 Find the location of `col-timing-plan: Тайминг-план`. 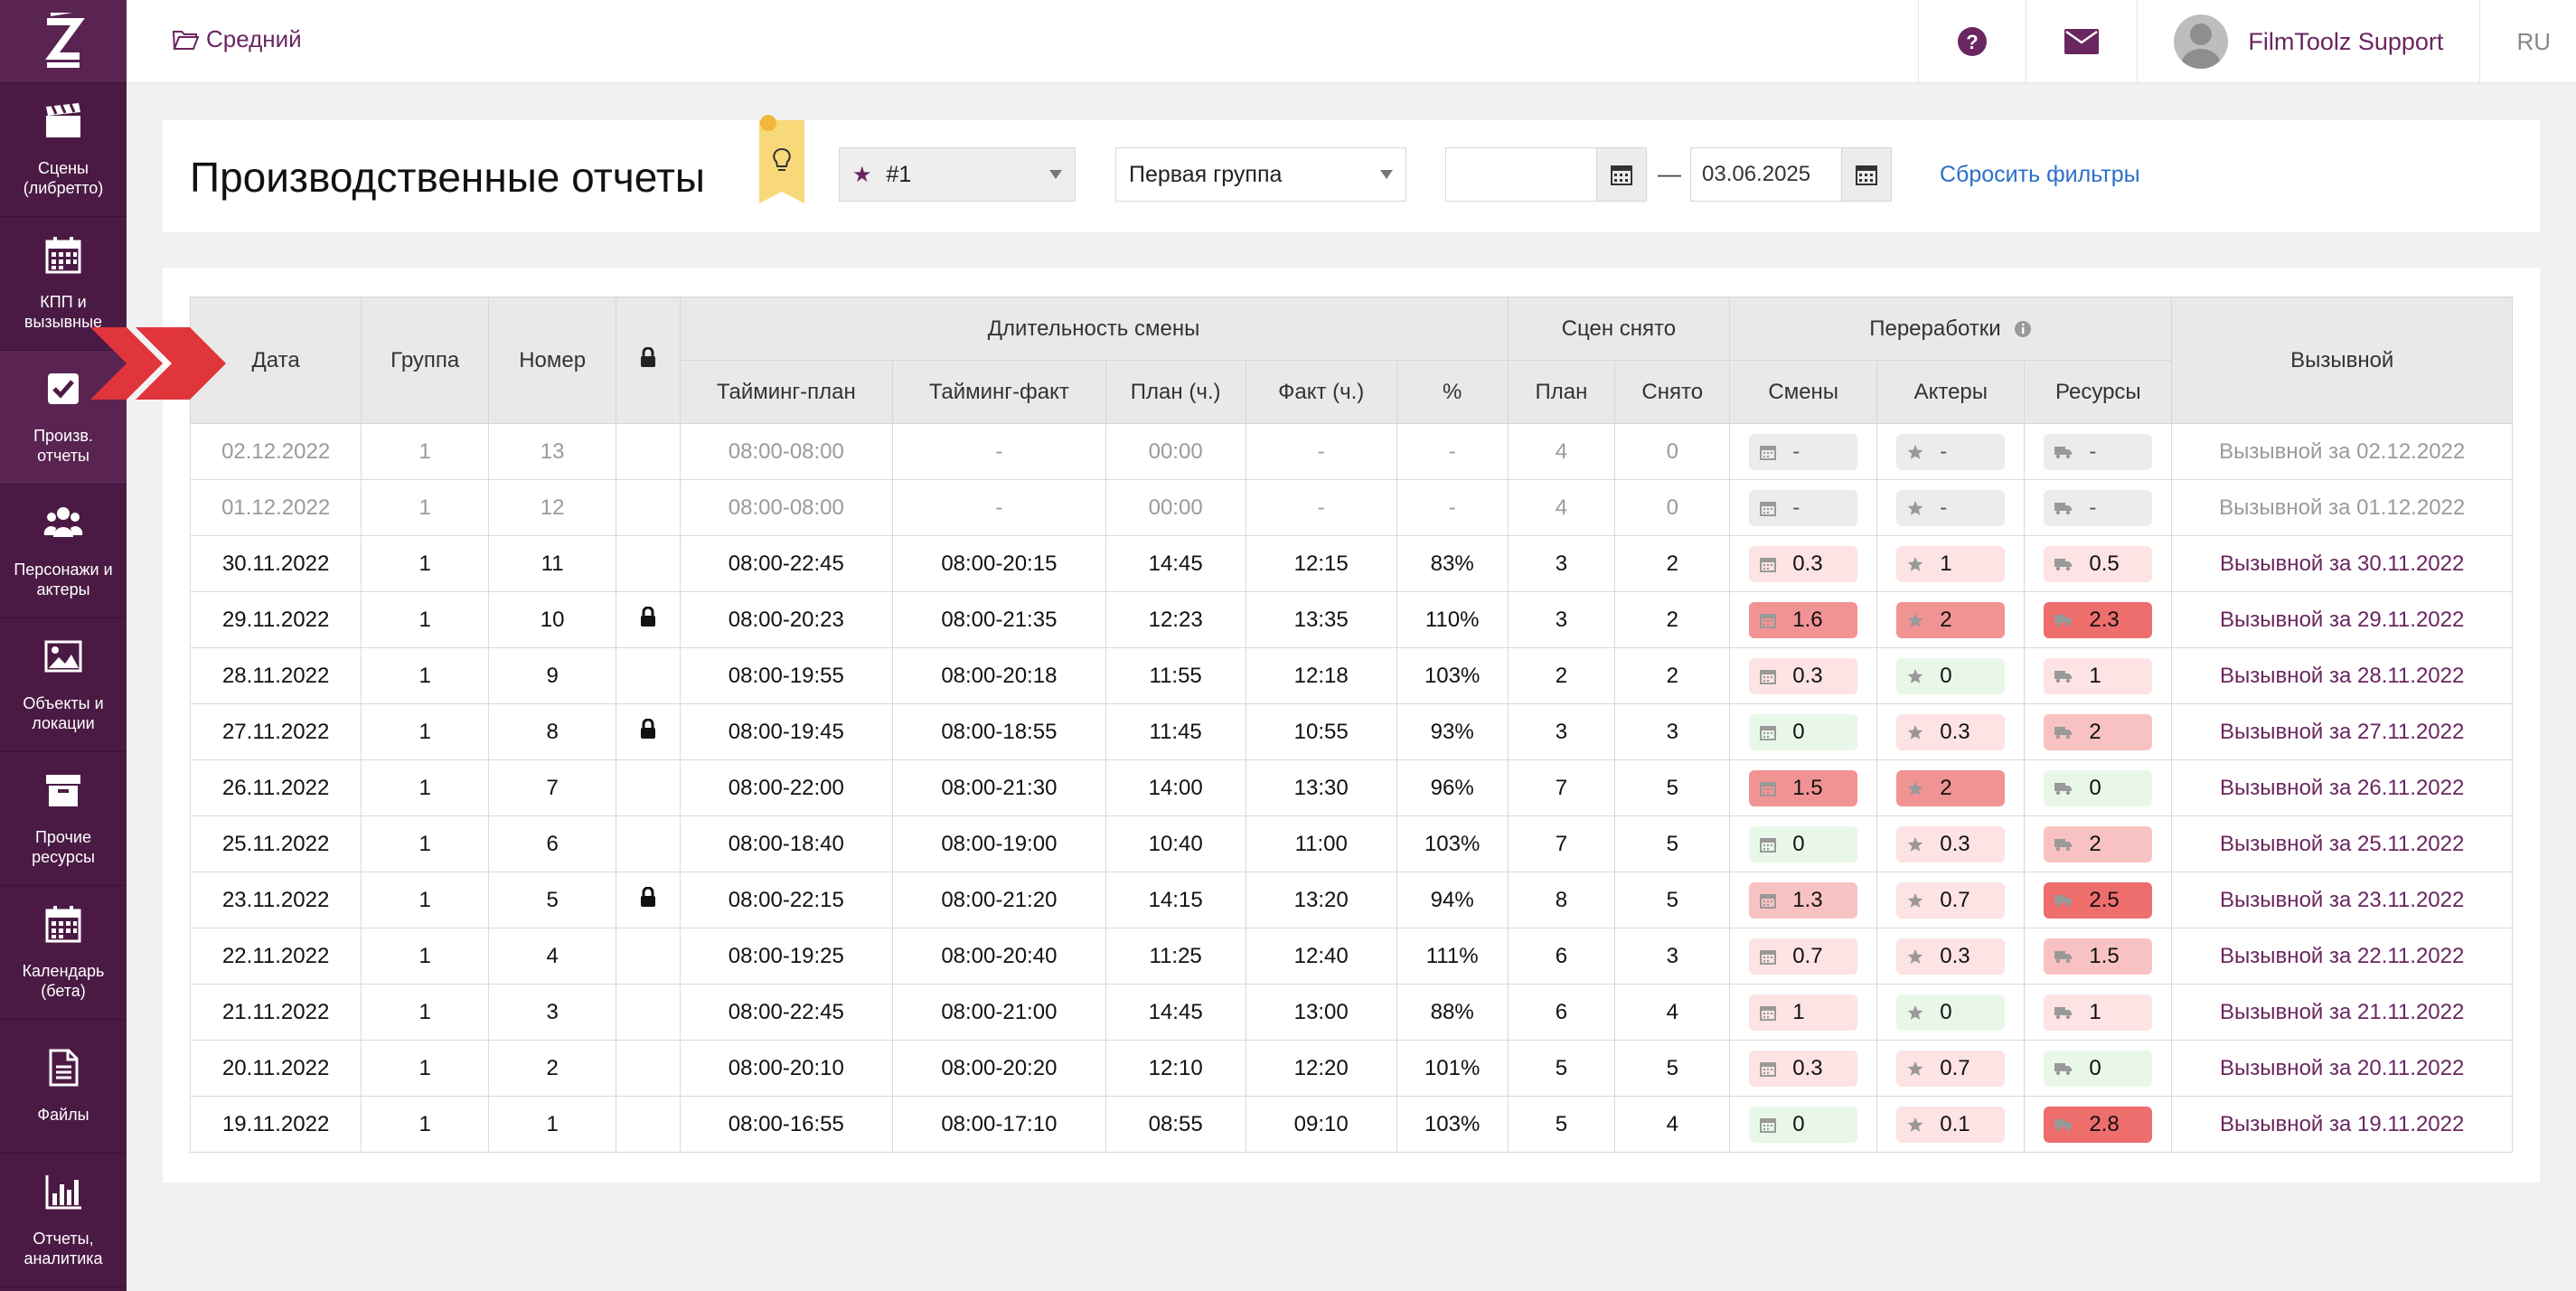

col-timing-plan: Тайминг-план is located at coordinates (787, 392).